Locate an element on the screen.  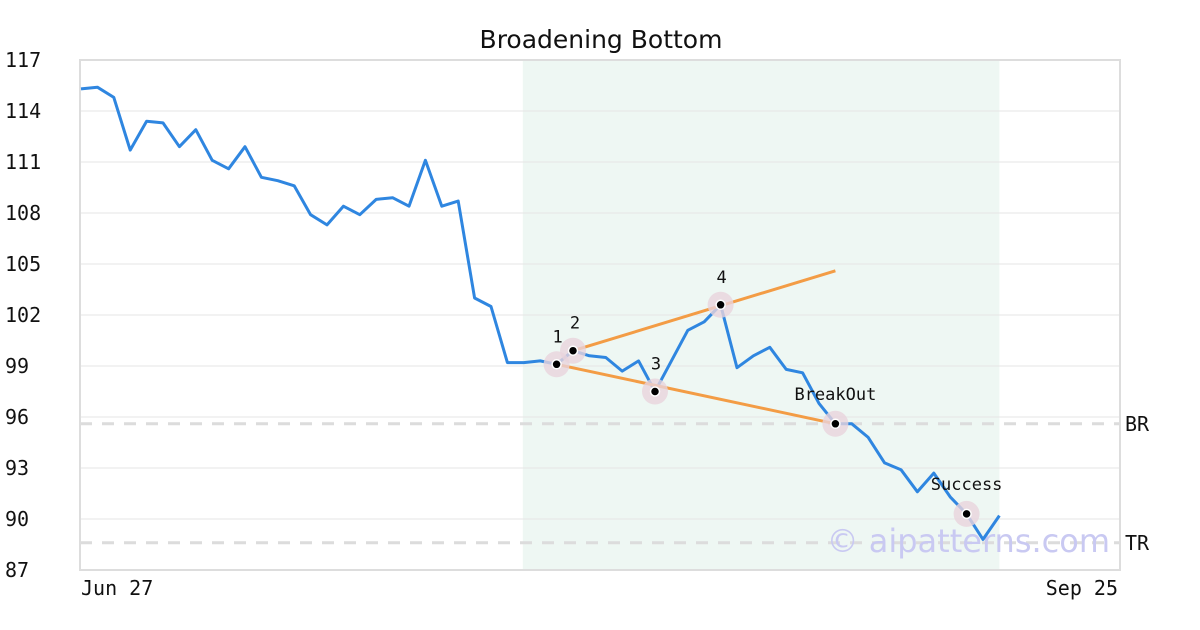
y-tick-label: 90 is located at coordinates (17, 519).